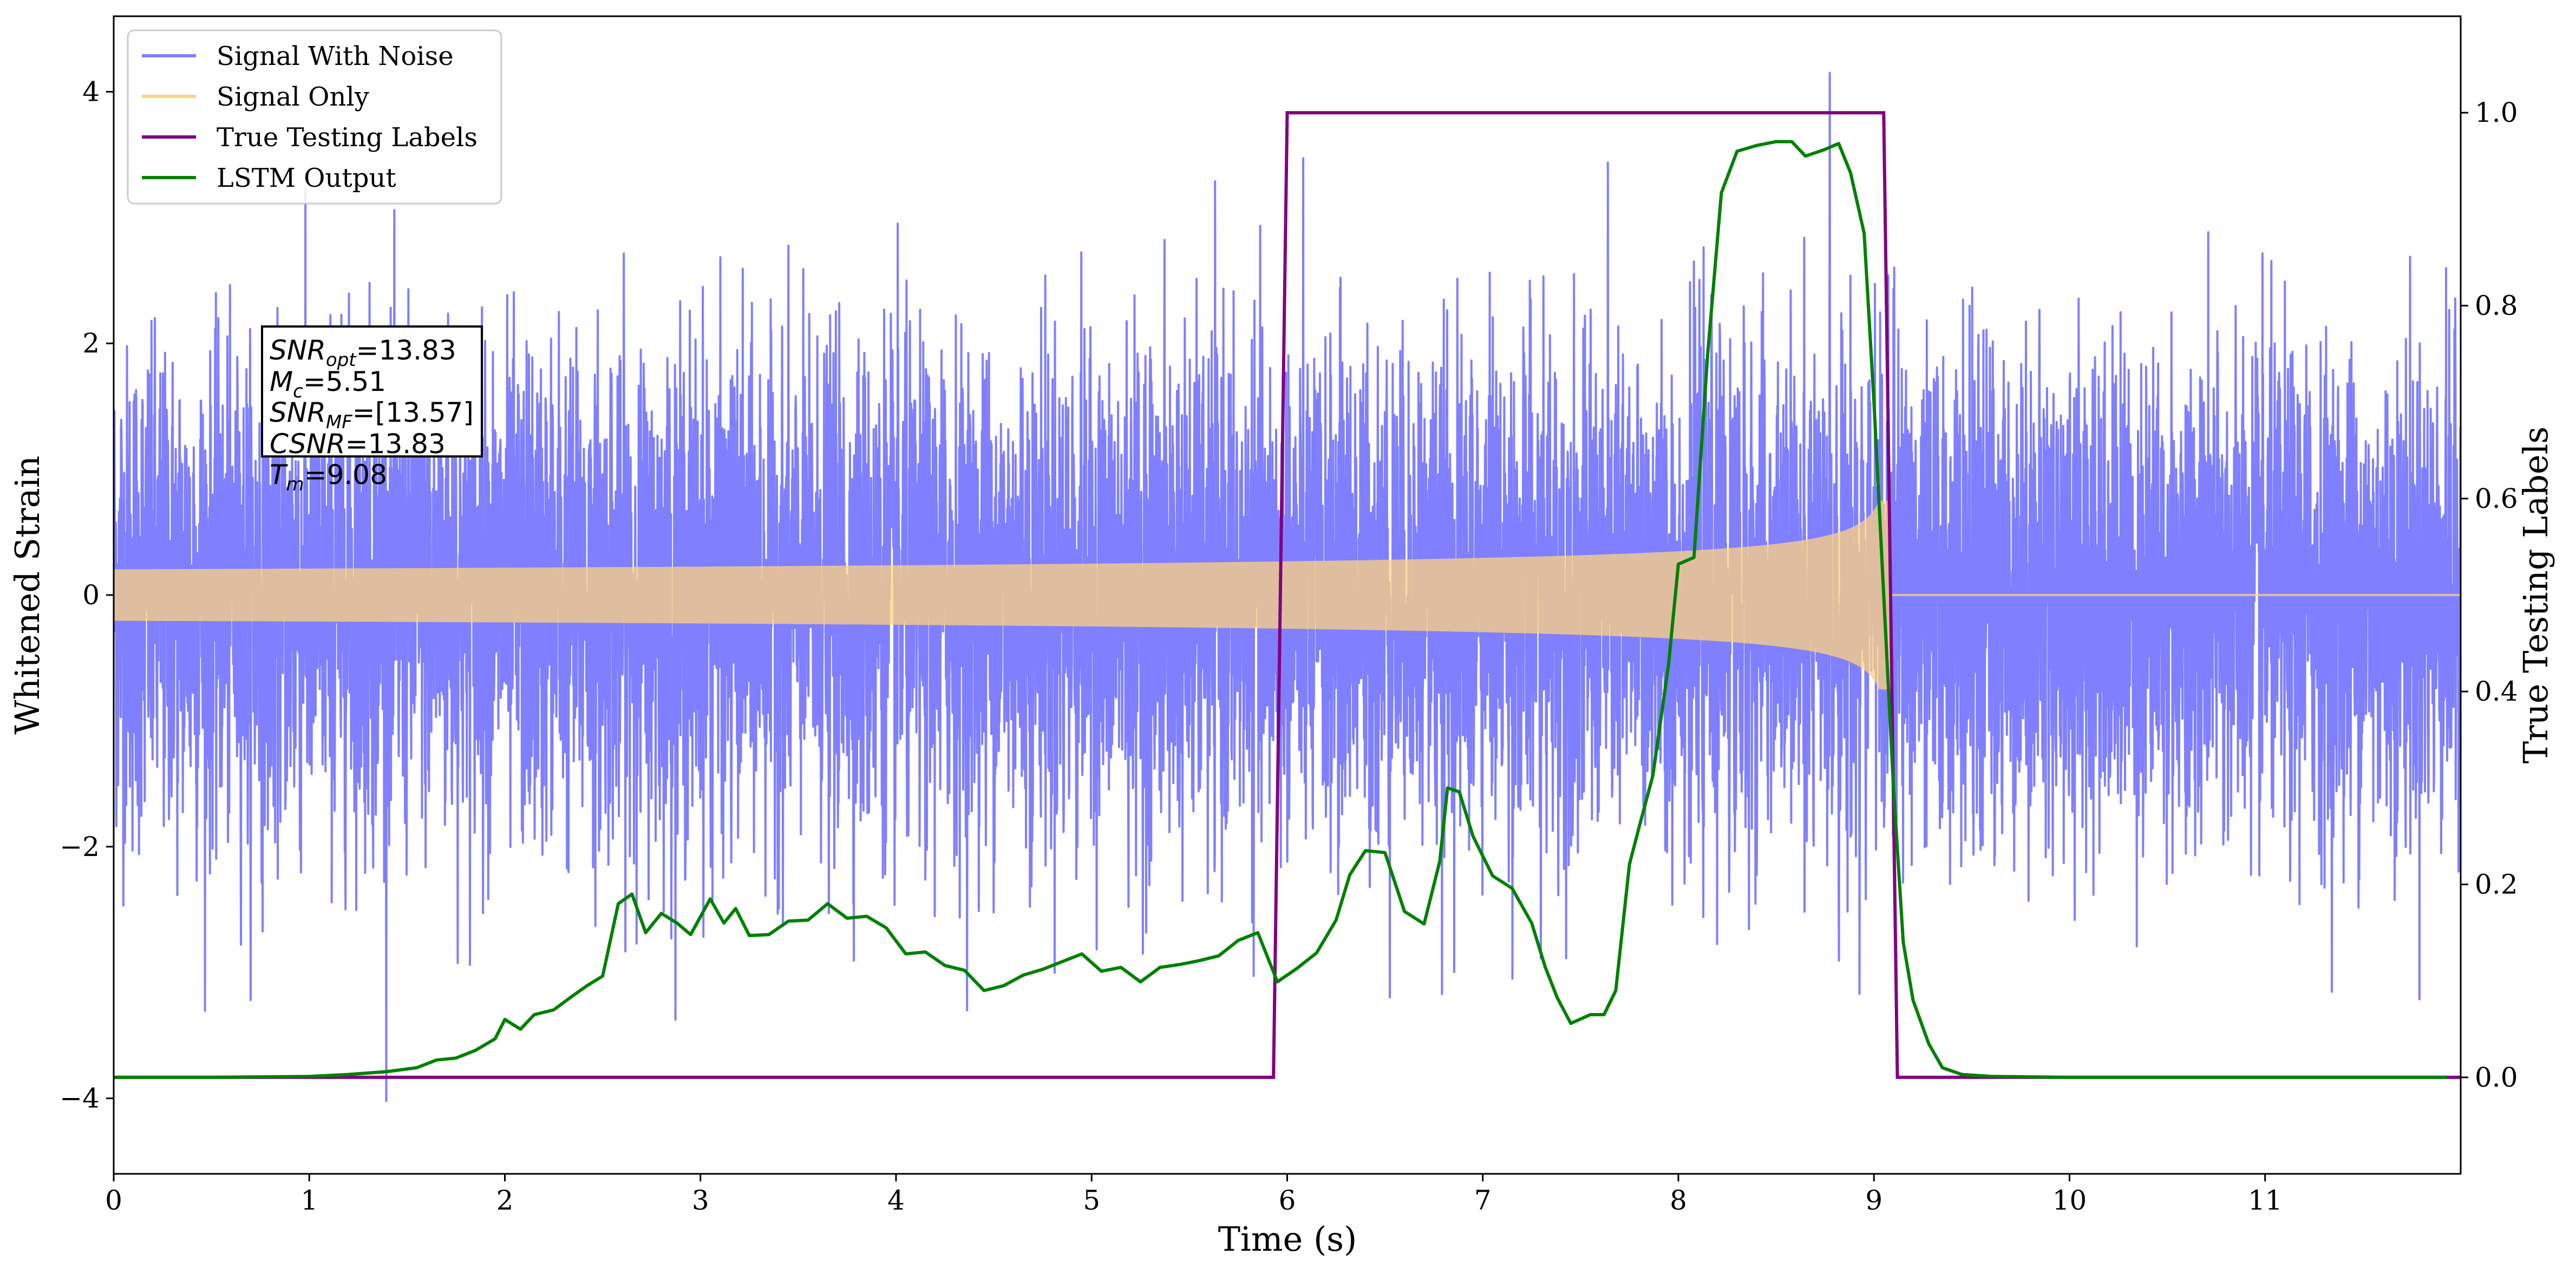 This screenshot has height=1274, width=2576. I want to click on annotation-frame, so click(372, 391).